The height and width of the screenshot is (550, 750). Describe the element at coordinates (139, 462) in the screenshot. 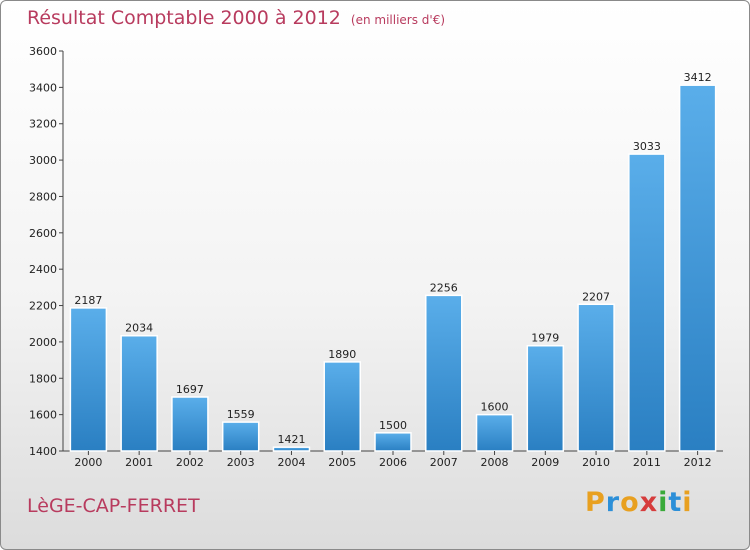

I see `x-tick-label: 2001` at that location.